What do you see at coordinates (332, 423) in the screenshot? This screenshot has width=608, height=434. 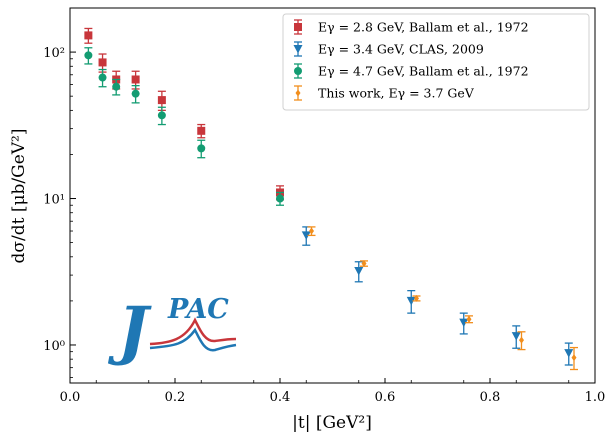 I see `x-axis-title: |t| [GeV²]` at bounding box center [332, 423].